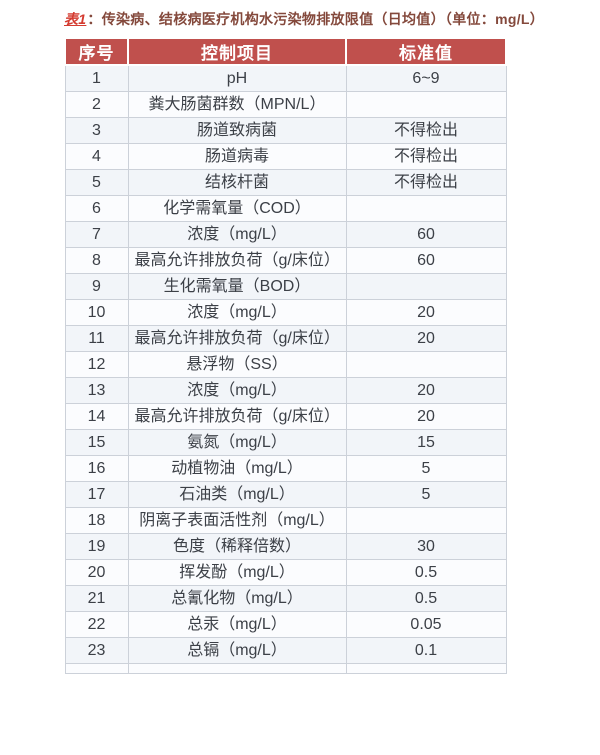  I want to click on table-row: 1 pH 6~9, so click(285, 78).